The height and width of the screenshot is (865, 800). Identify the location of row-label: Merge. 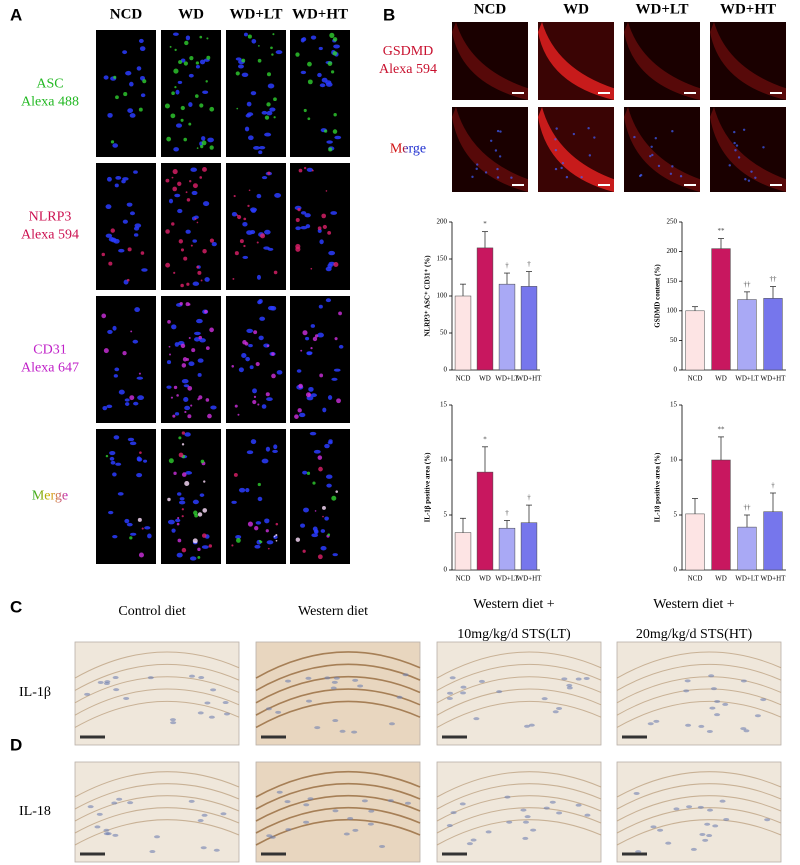
(50, 496).